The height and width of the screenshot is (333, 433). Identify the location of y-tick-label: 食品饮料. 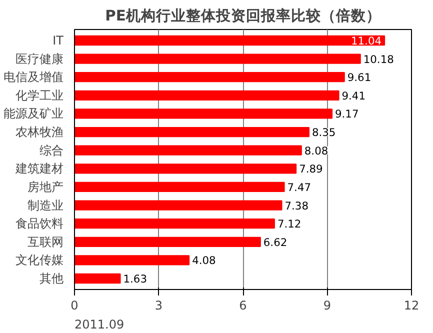
(40, 223).